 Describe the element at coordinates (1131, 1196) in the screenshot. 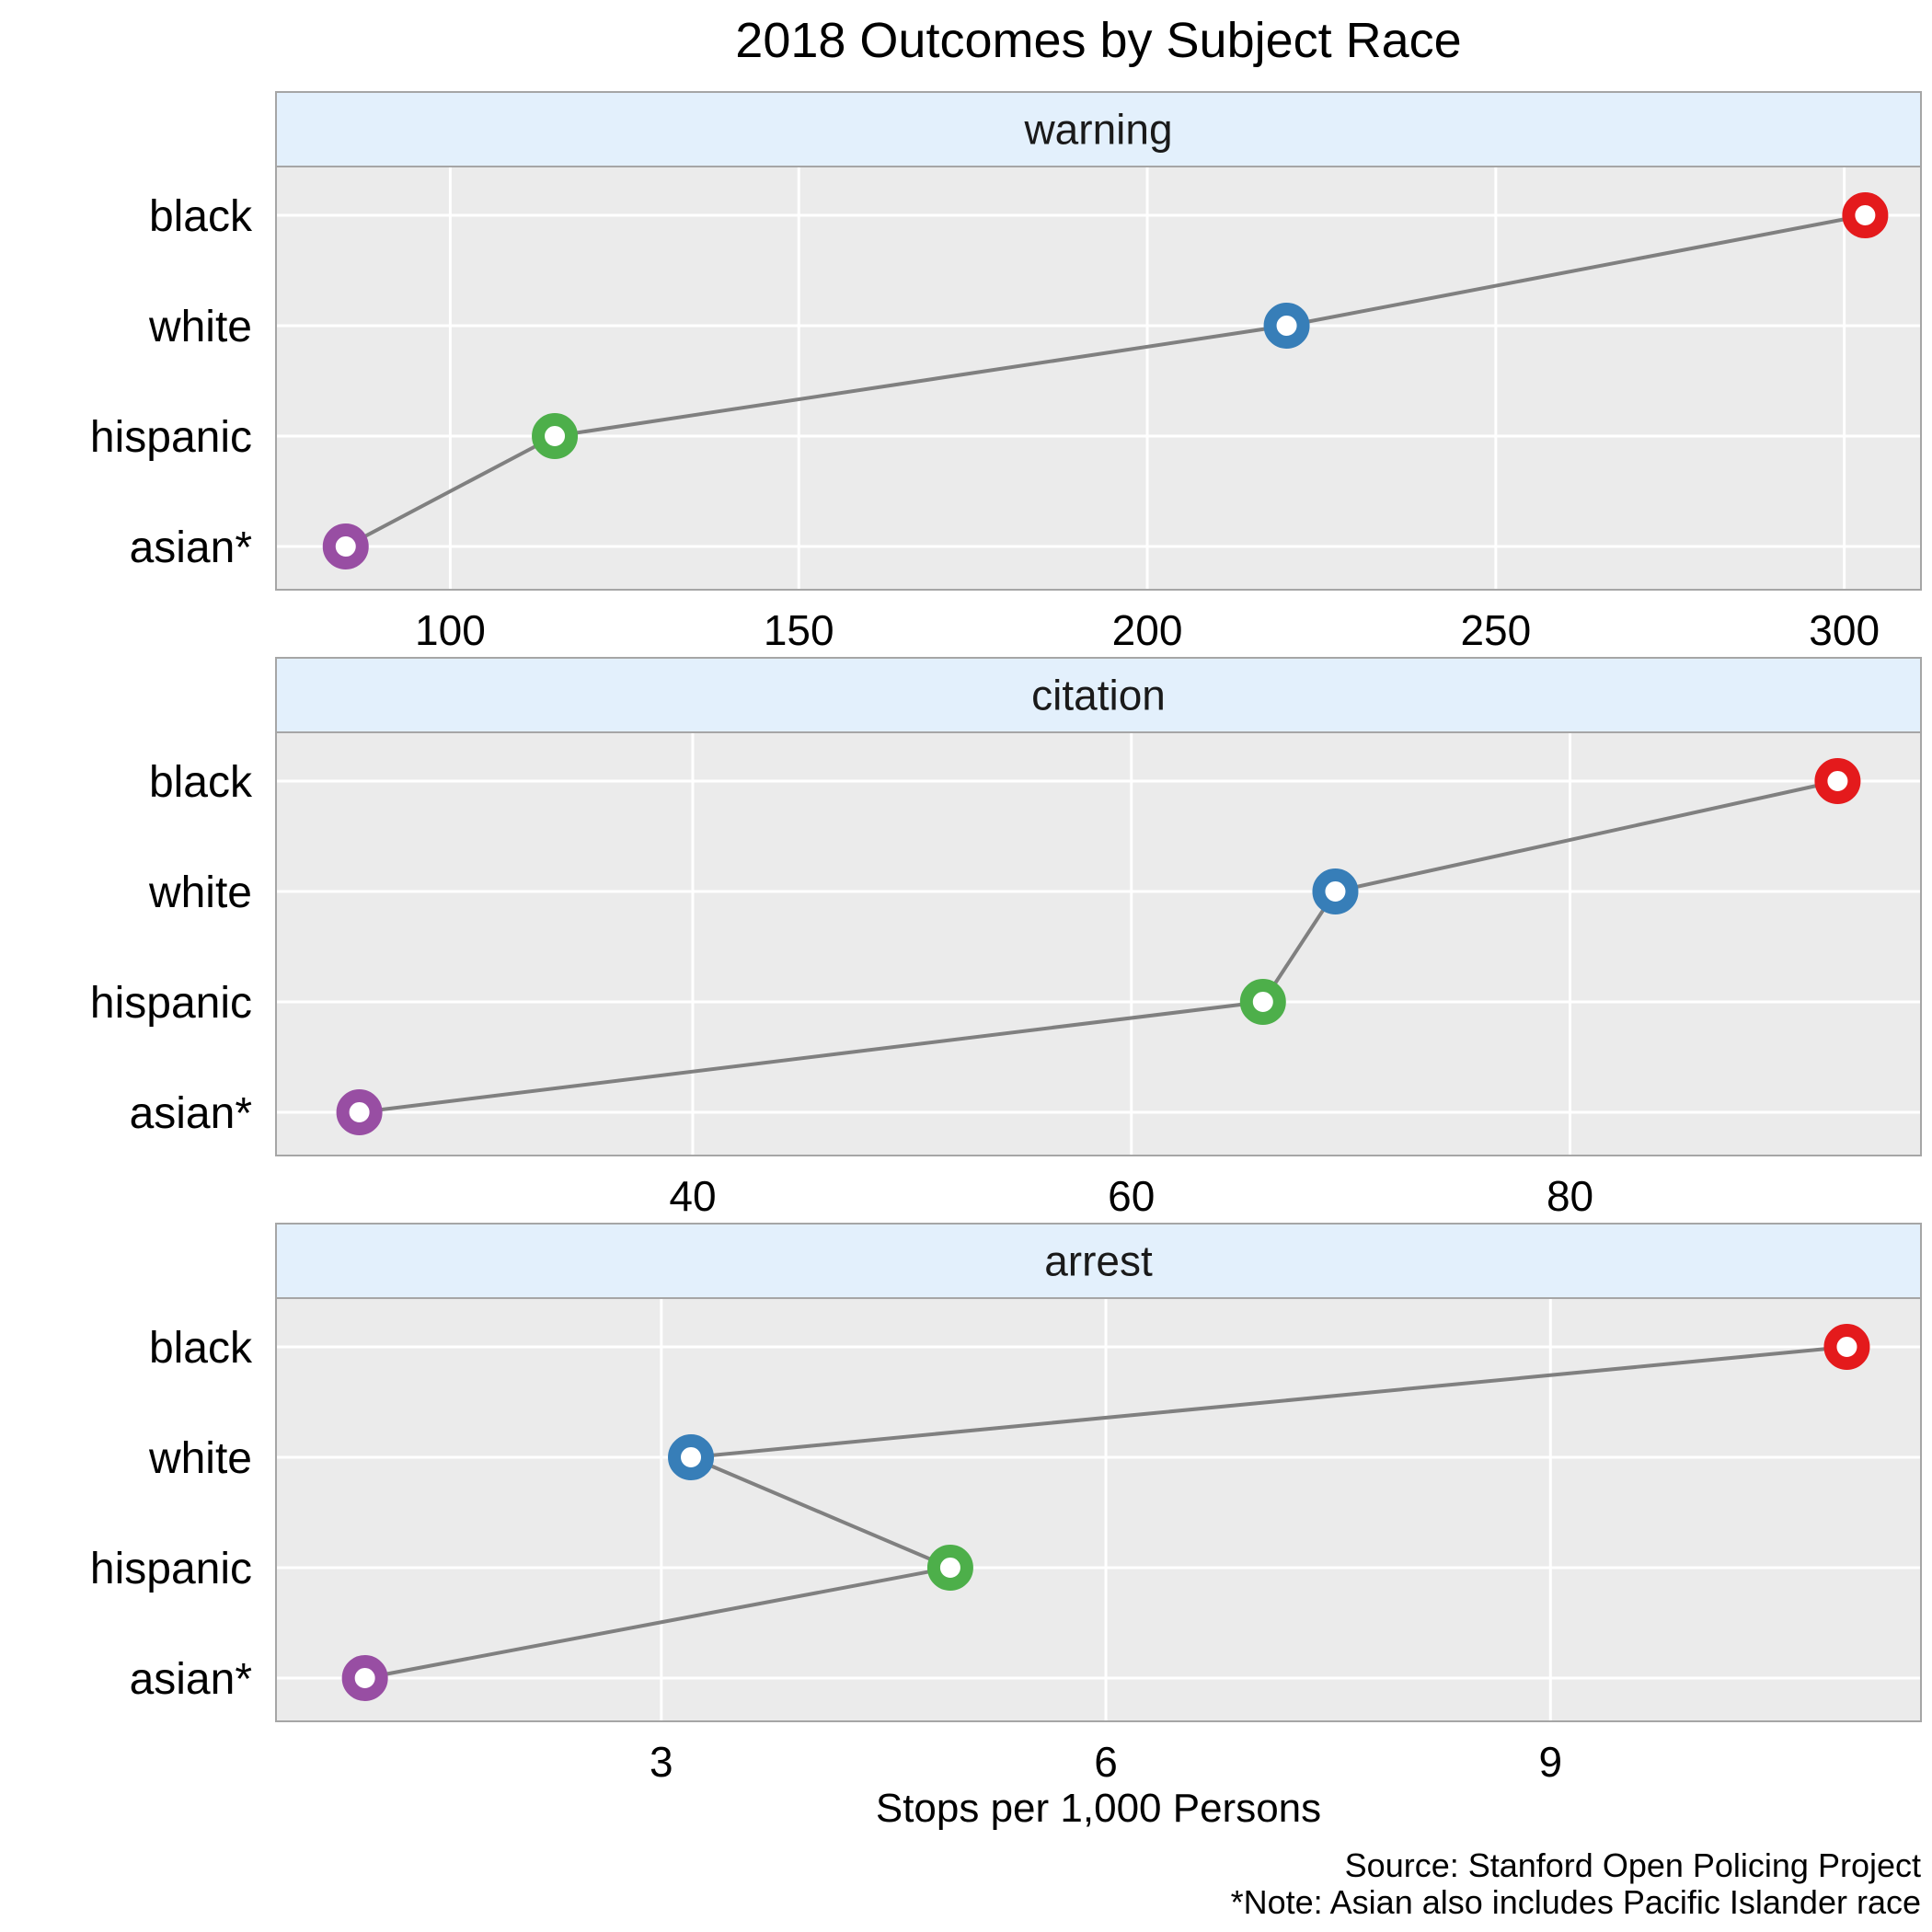

I see `x-tick-label: 60` at that location.